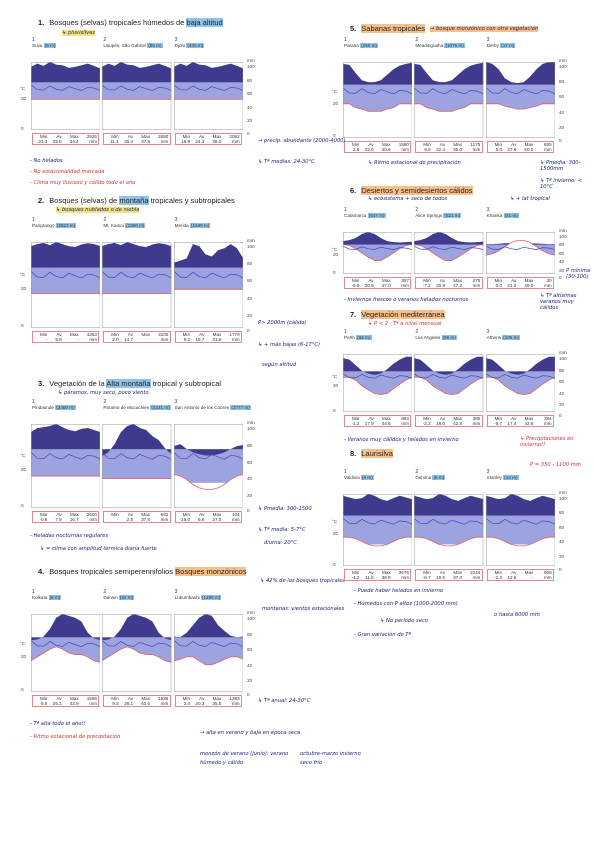 This screenshot has height=848, width=596. Describe the element at coordinates (449, 421) in the screenshot. I see `station-stats: Min Av Max 385 -2.2 18.0 42.8 mm` at that location.